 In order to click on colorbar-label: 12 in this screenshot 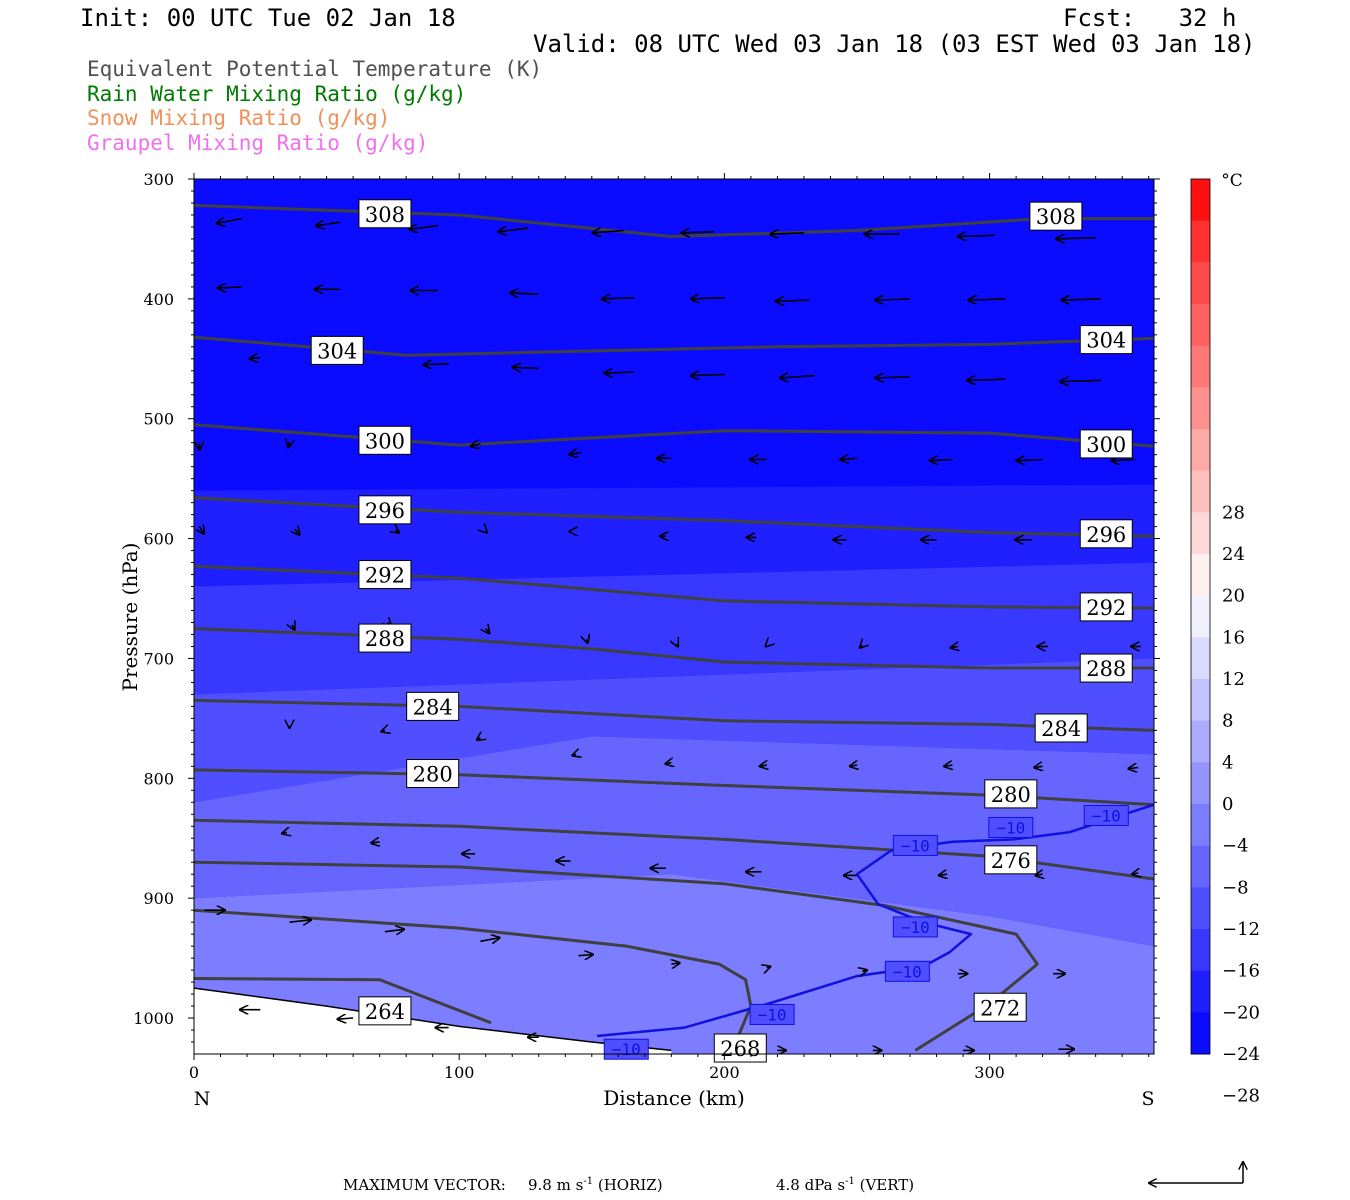, I will do `click(1233, 679)`.